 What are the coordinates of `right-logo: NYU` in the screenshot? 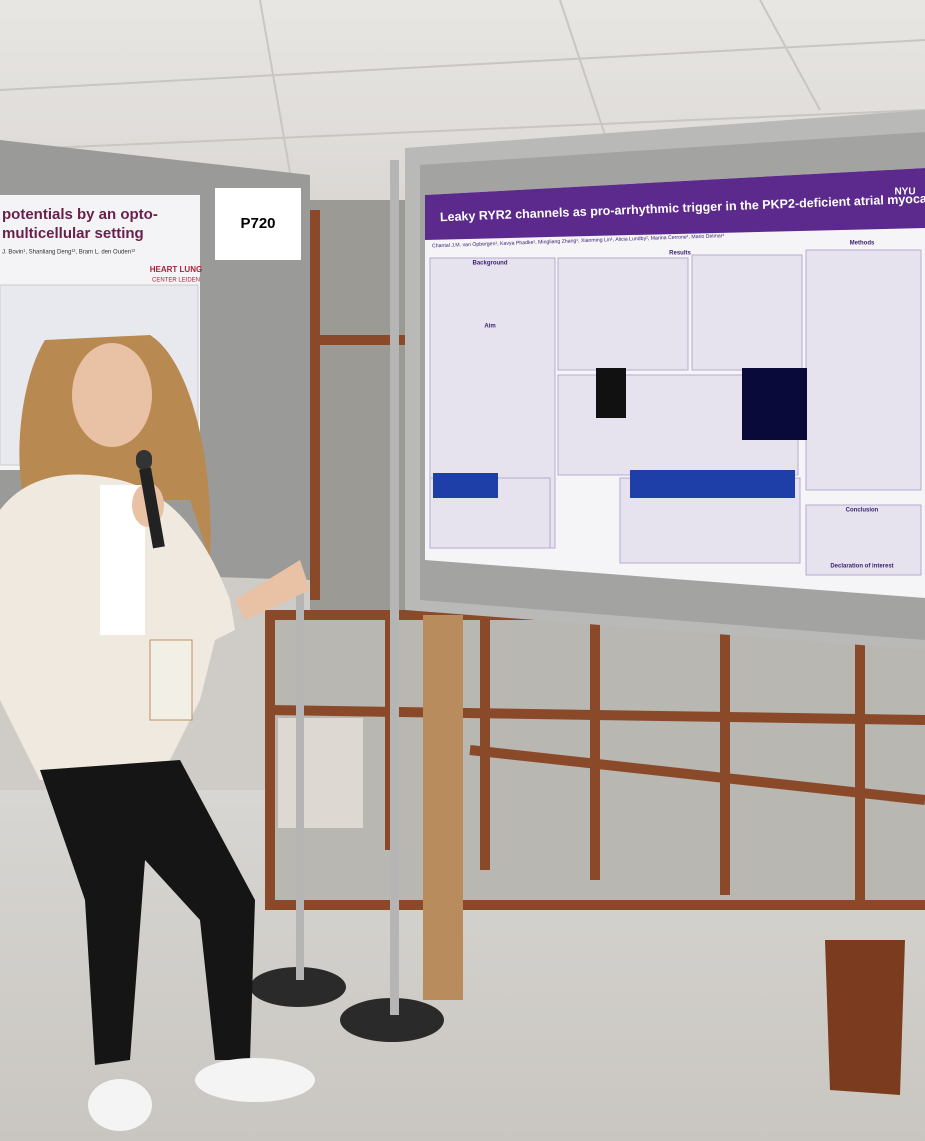 It's located at (904, 192).